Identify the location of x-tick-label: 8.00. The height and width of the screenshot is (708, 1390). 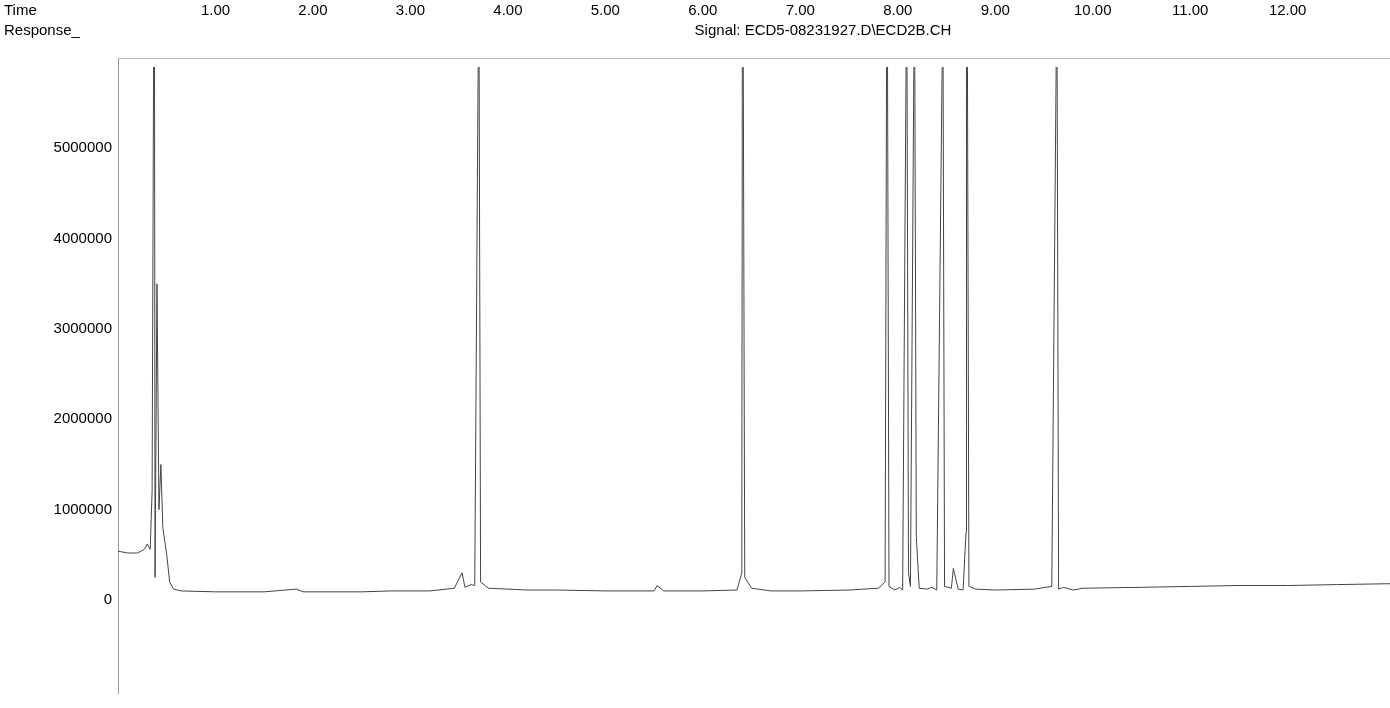
(898, 10).